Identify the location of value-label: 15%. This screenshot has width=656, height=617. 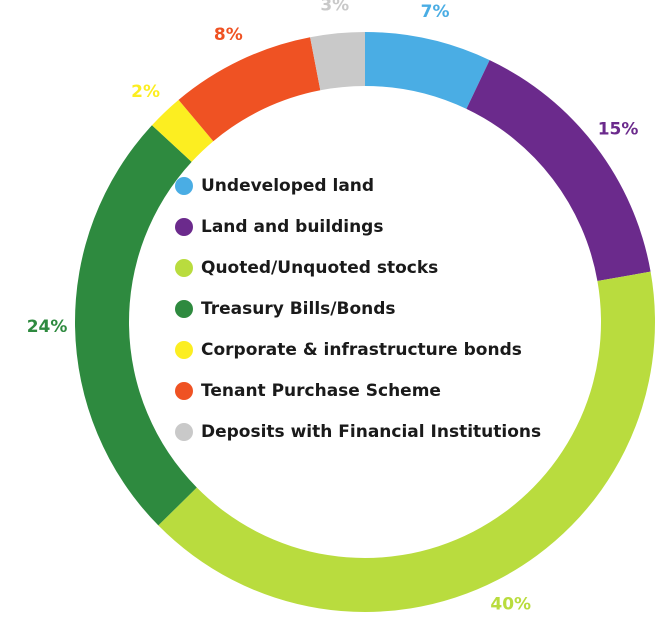
(618, 129).